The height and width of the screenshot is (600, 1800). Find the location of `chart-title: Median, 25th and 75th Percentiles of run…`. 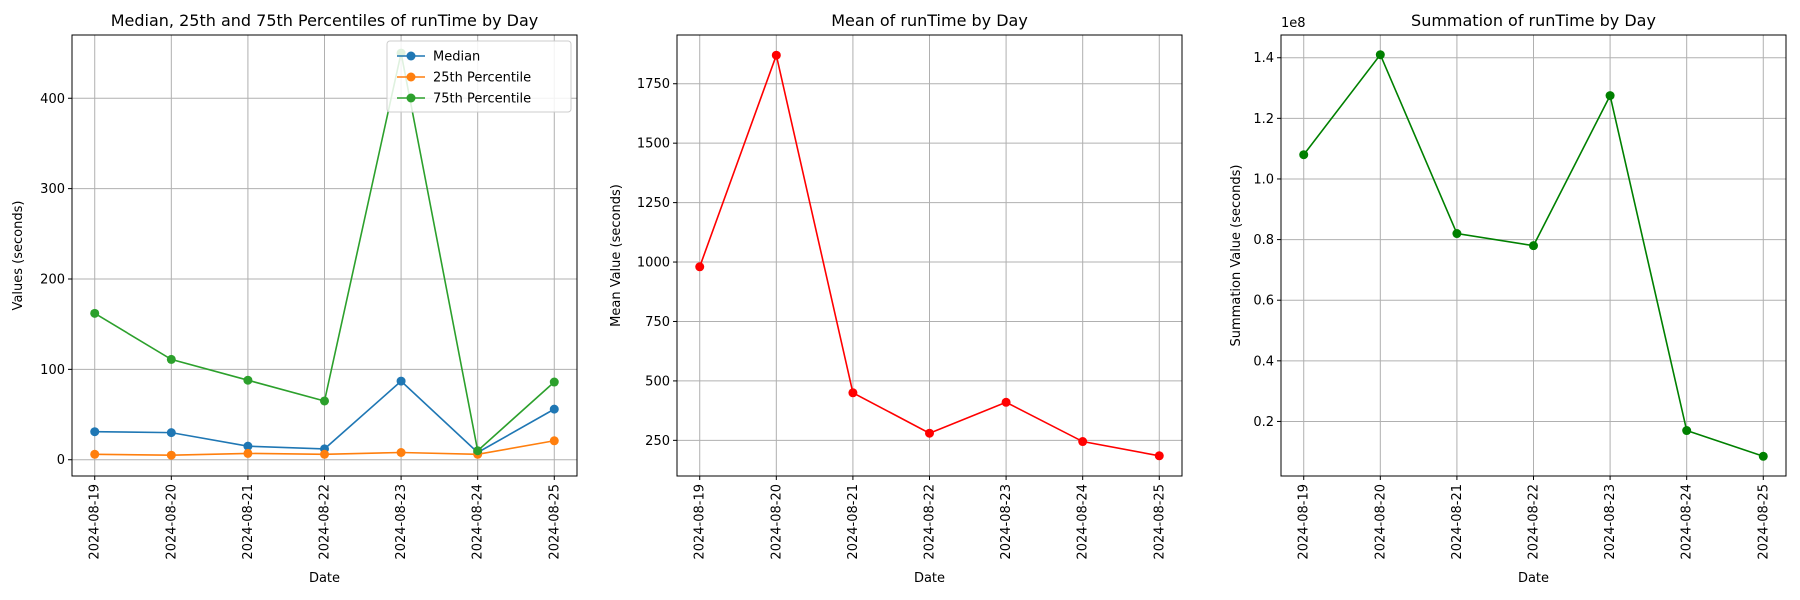

chart-title: Median, 25th and 75th Percentiles of run… is located at coordinates (325, 20).